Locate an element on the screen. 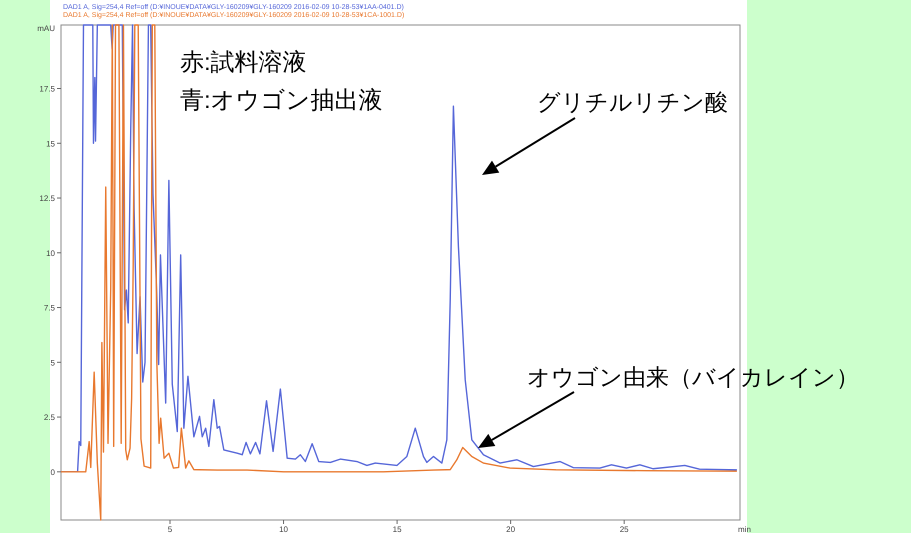 The height and width of the screenshot is (533, 911). annotation: グリチルリチン酸 is located at coordinates (632, 102).